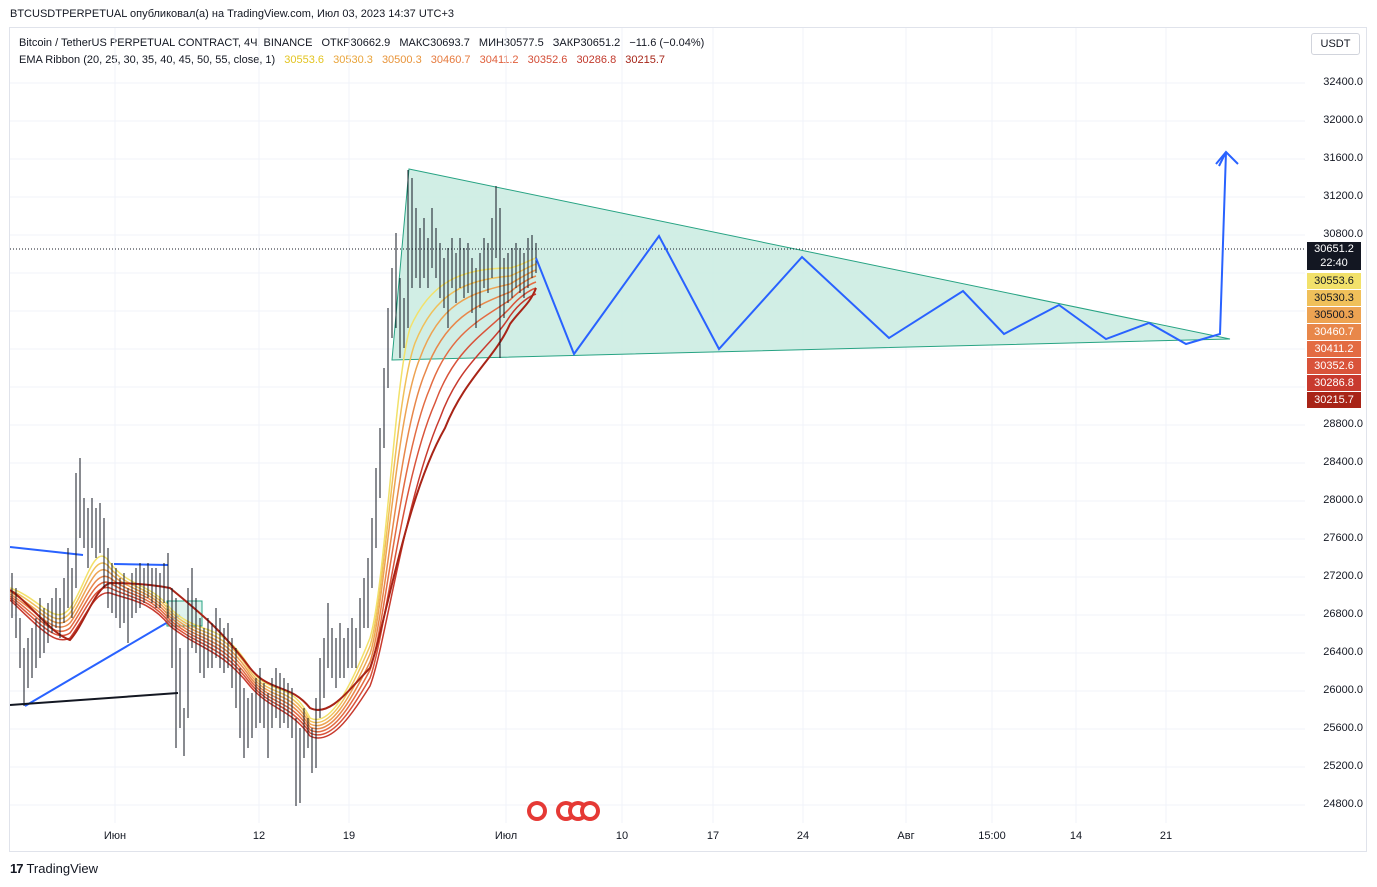  I want to click on projection-path, so click(881, 254).